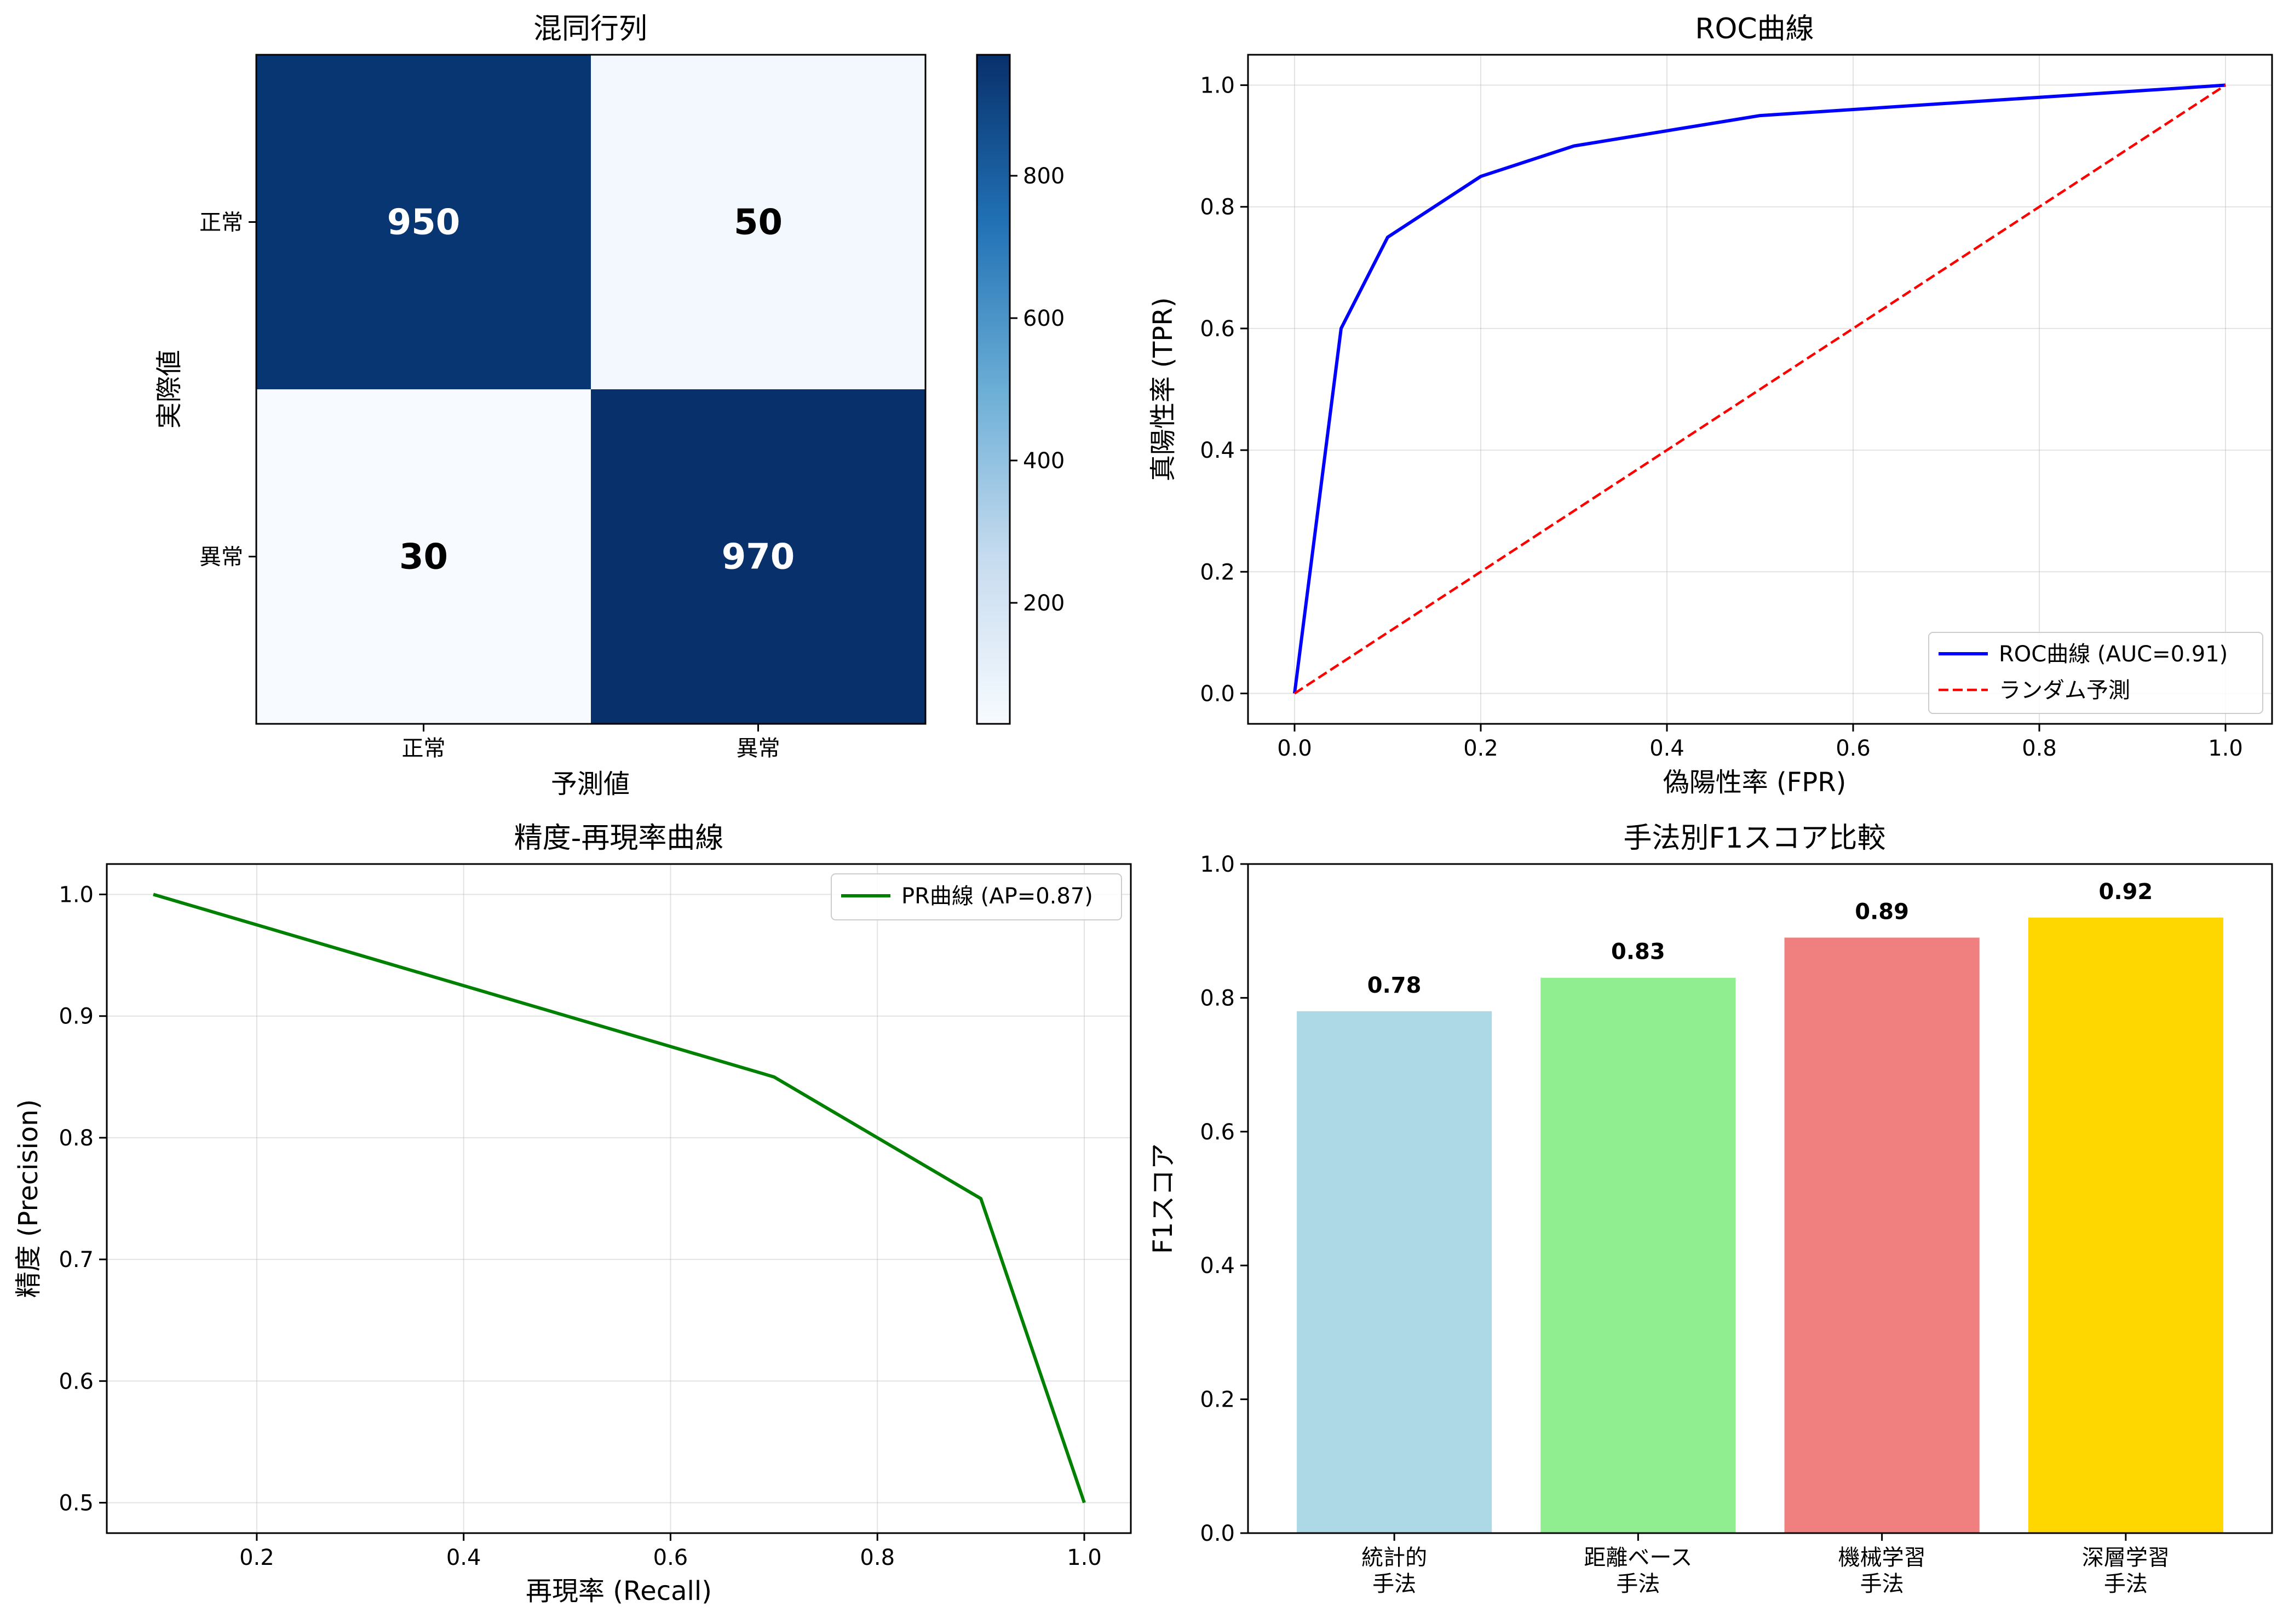 This screenshot has width=2283, height=1624. I want to click on y-tick-label: 異常, so click(221, 558).